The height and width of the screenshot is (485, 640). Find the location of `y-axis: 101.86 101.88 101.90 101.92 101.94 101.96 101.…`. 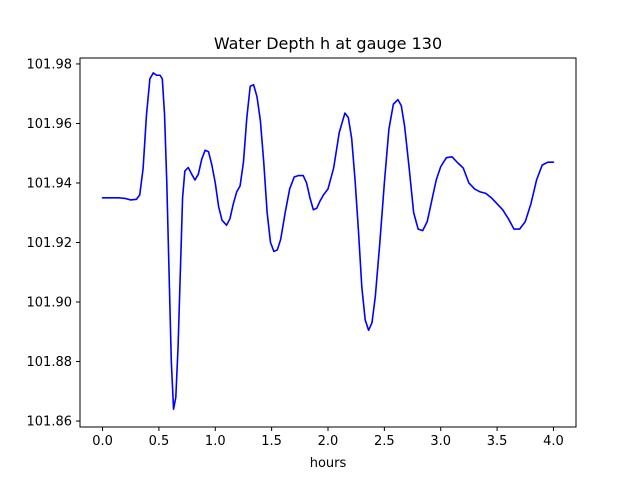

y-axis: 101.86 101.88 101.90 101.92 101.94 101.96 101.… is located at coordinates (53, 243).